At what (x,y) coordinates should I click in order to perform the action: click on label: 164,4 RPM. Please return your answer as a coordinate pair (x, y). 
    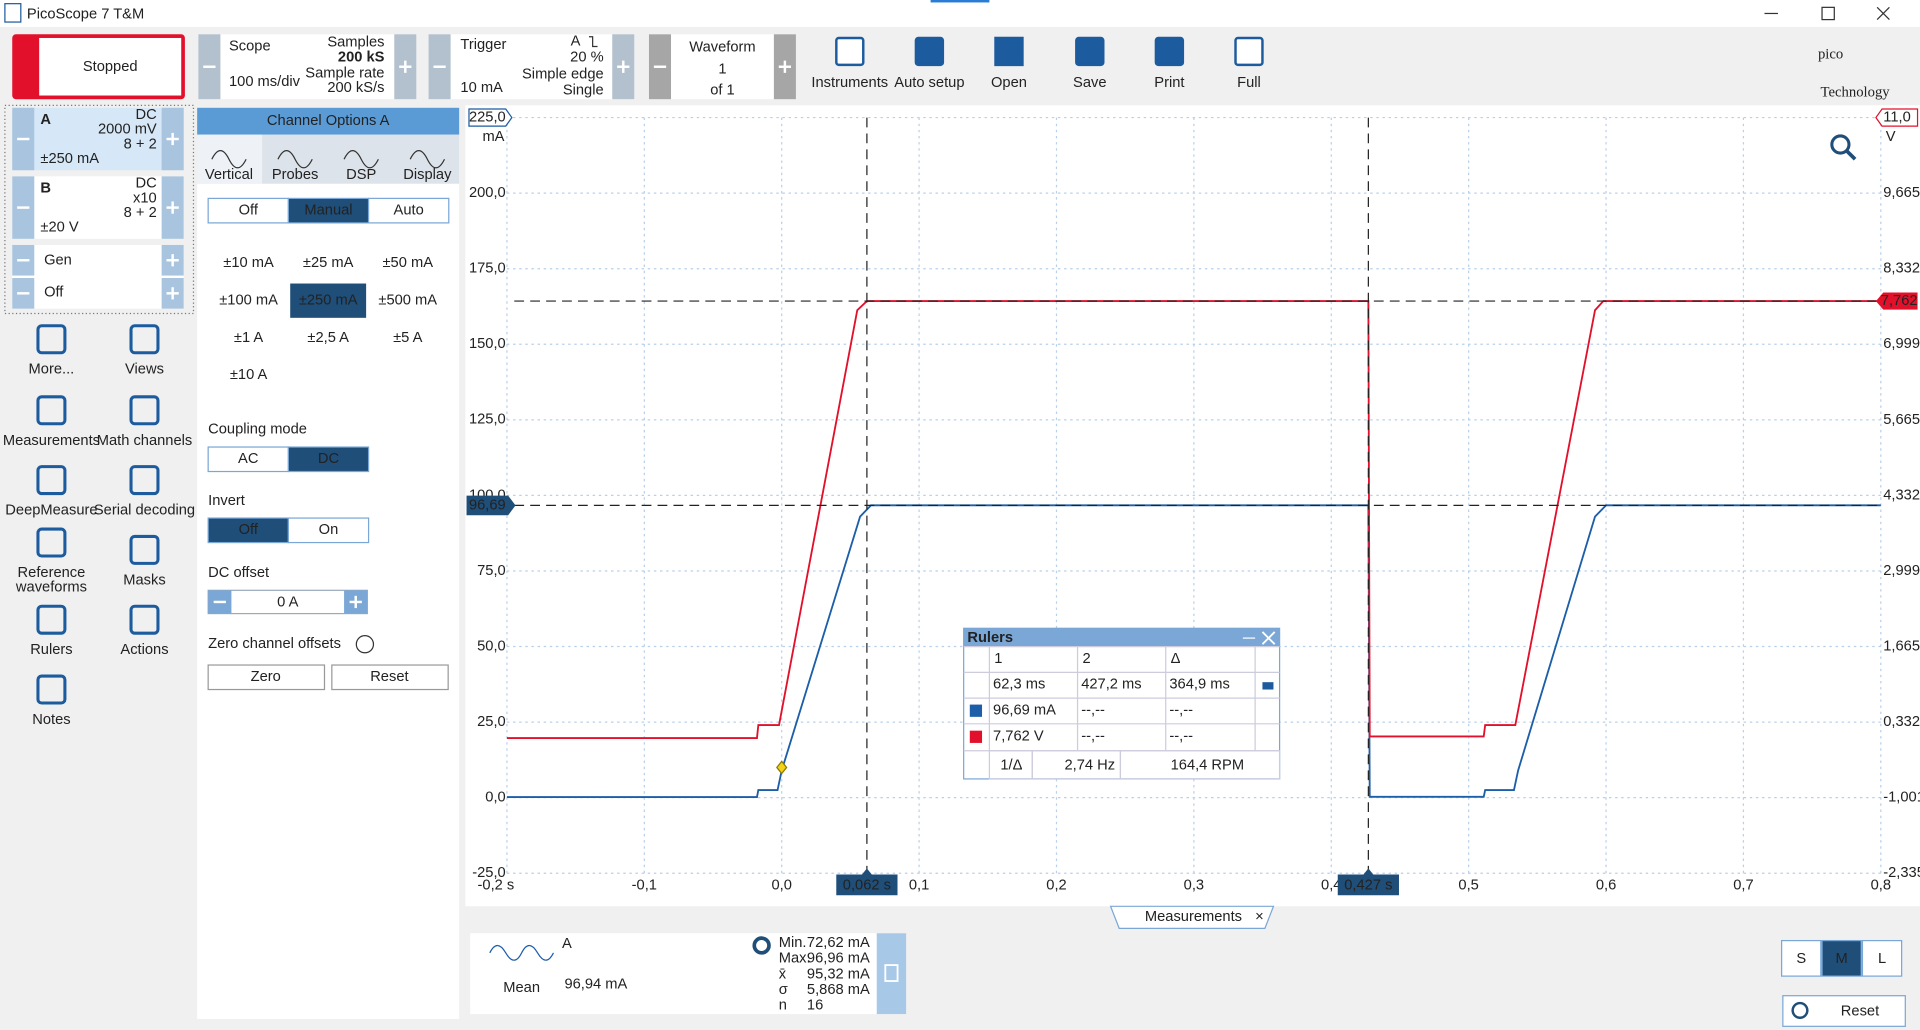
    Looking at the image, I should click on (1207, 765).